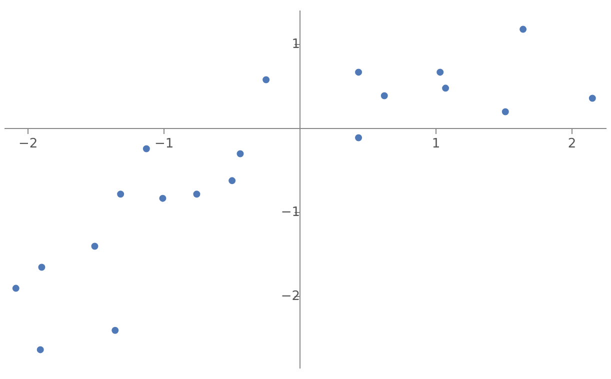 This screenshot has height=379, width=611. Describe the element at coordinates (572, 144) in the screenshot. I see `x-tick-label: 2` at that location.